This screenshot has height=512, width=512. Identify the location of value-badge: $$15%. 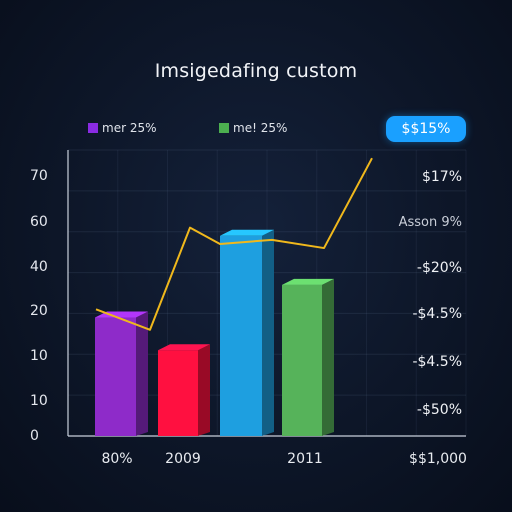
(426, 129).